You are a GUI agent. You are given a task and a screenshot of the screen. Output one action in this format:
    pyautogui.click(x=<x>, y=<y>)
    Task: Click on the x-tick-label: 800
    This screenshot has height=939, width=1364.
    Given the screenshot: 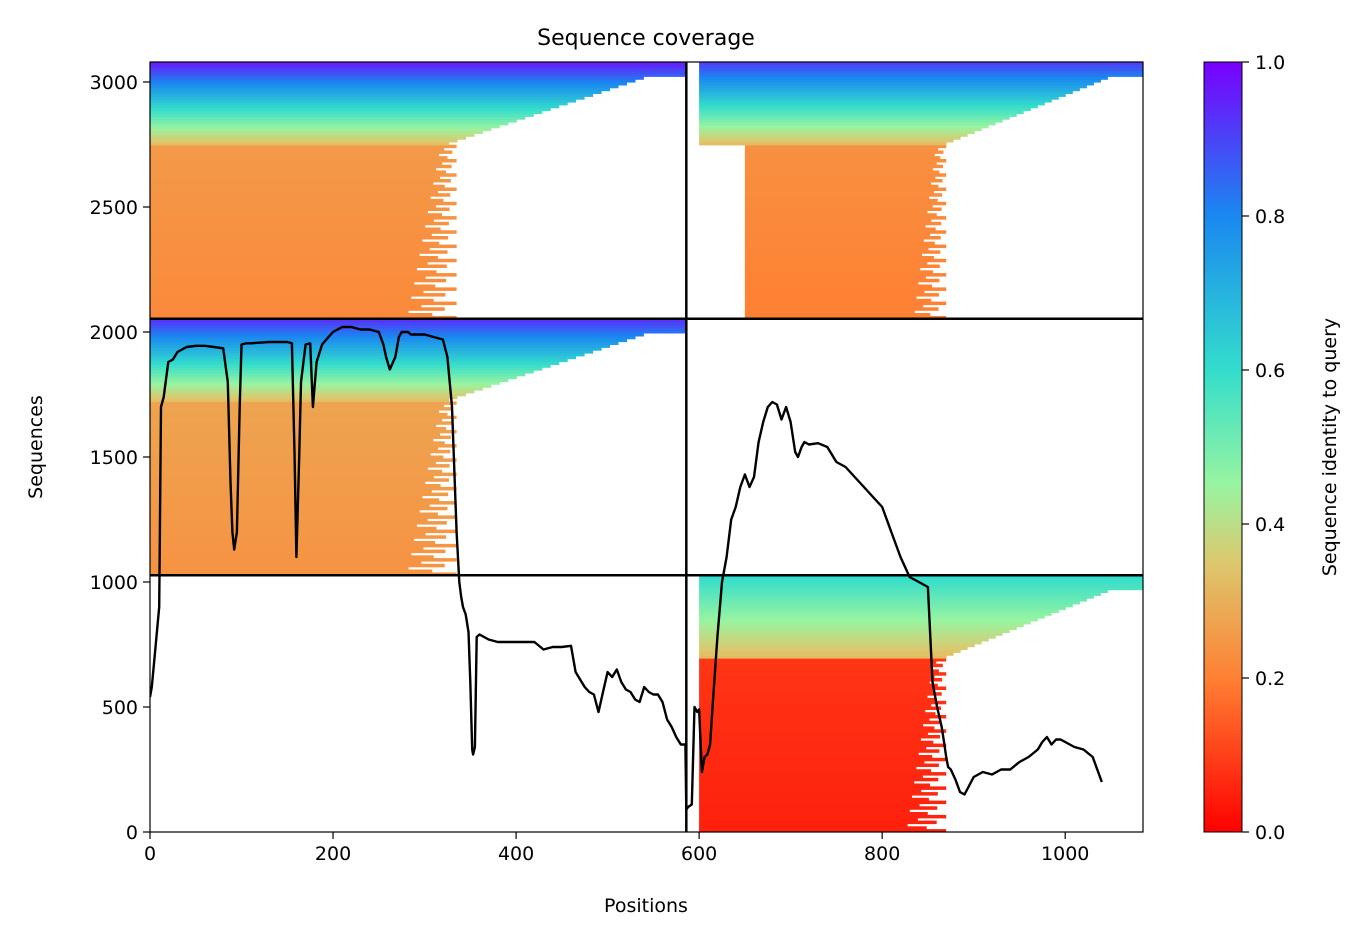 What is the action you would take?
    pyautogui.click(x=882, y=854)
    